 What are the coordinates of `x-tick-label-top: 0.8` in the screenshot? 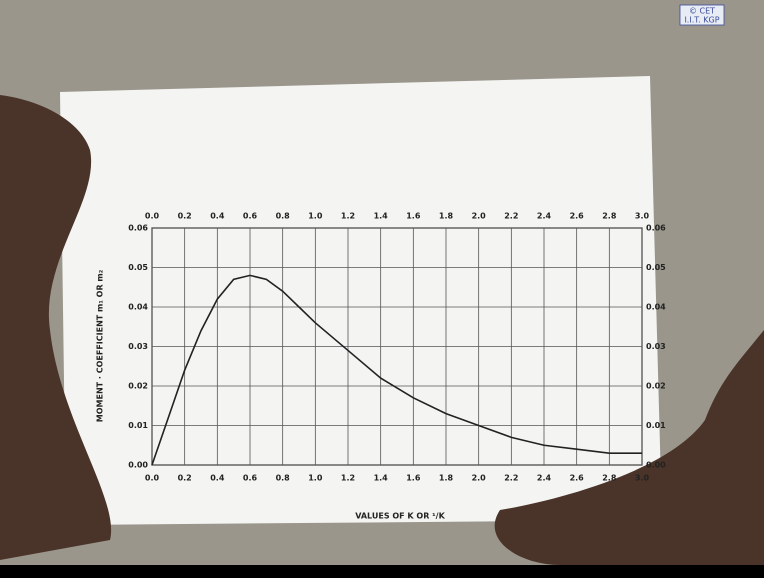 It's located at (283, 216).